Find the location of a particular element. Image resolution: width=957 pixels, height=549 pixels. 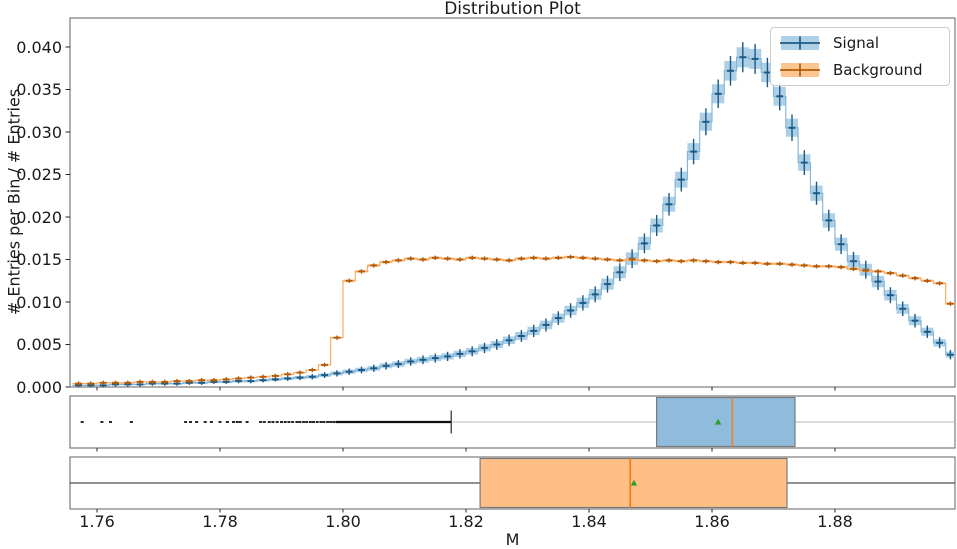

signal-errorbar-swatch-icon is located at coordinates (800, 43).